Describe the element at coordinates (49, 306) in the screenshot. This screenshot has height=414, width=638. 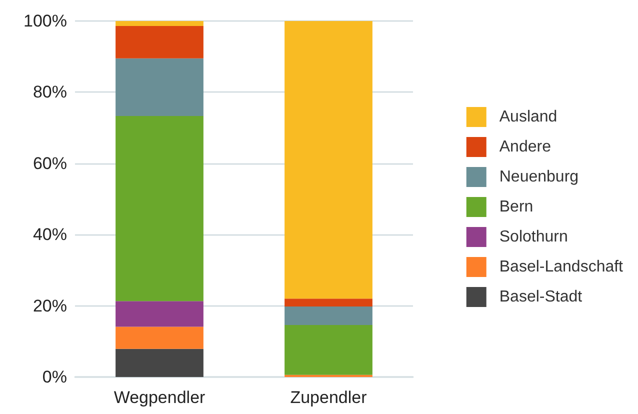
I see `y-tick-label: 20%` at that location.